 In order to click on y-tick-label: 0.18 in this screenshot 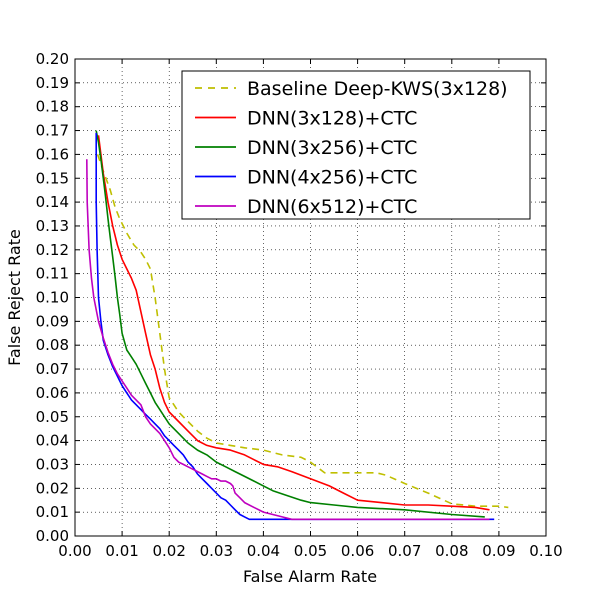, I will do `click(52, 107)`.